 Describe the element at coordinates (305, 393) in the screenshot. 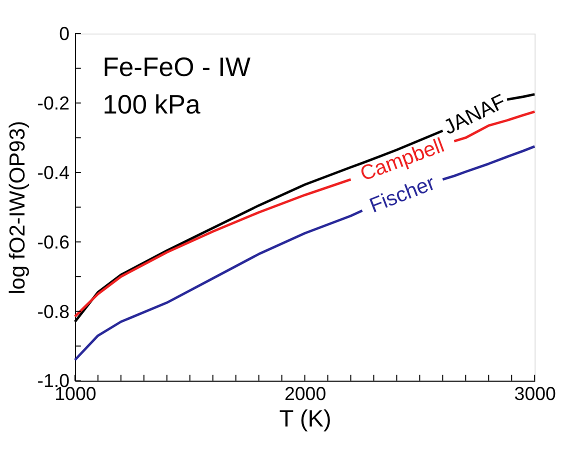

I see `x-tick-label: 2000` at that location.